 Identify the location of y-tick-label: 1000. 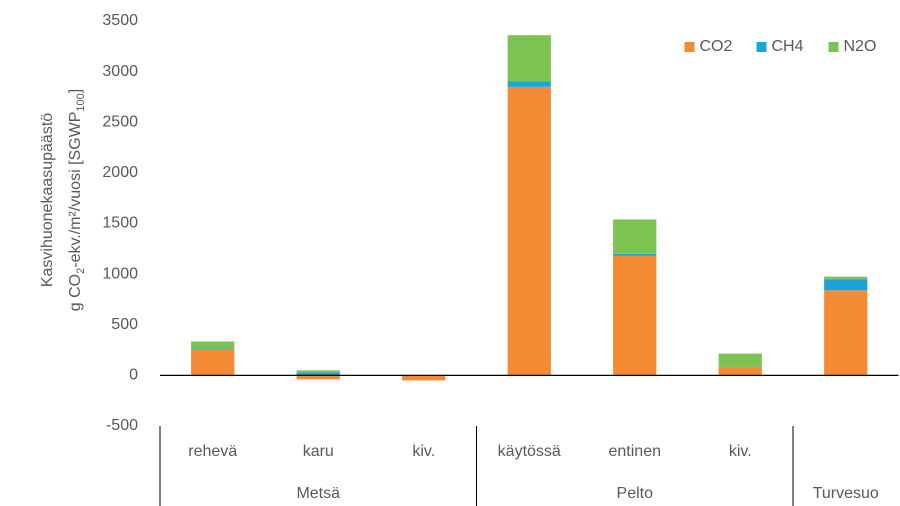
(120, 273).